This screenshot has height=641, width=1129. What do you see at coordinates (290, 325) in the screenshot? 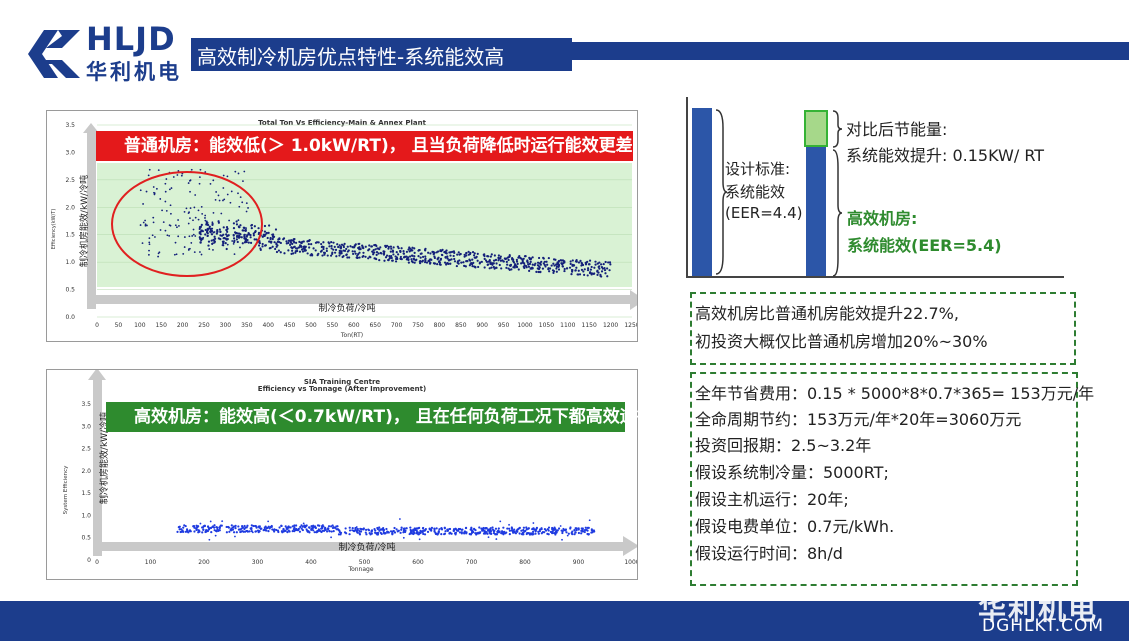
I see `x-tick-label: 450` at bounding box center [290, 325].